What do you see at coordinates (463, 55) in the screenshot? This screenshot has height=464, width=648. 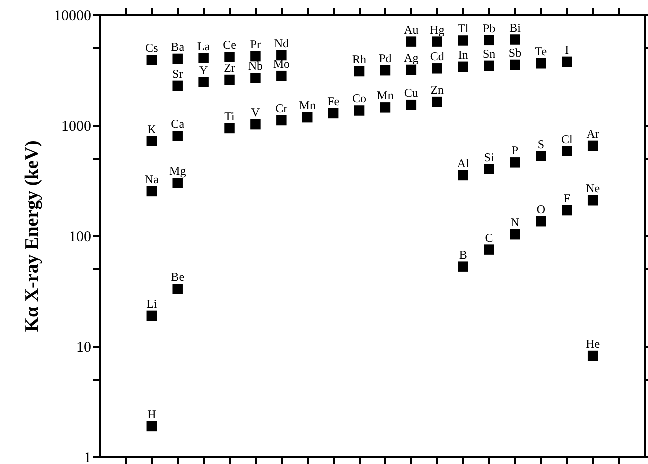 I see `data-label: In` at bounding box center [463, 55].